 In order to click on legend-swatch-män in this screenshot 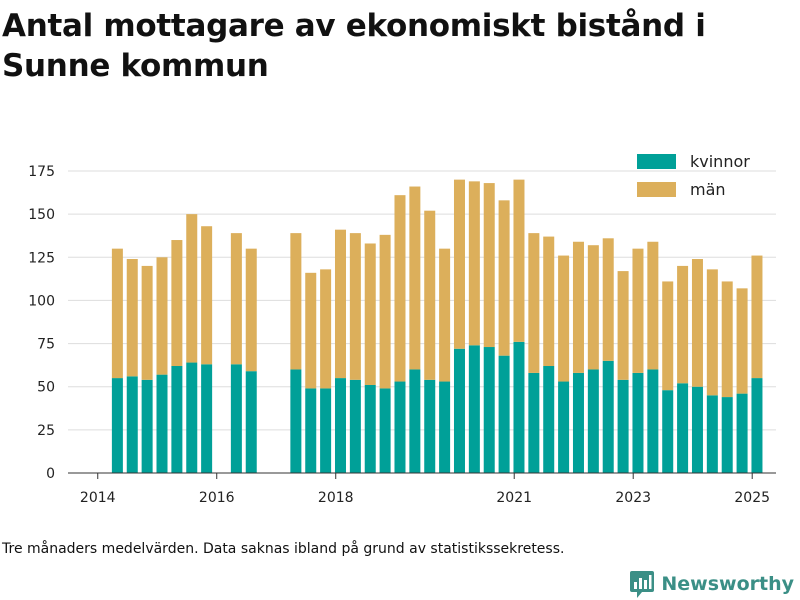, I will do `click(656, 189)`.